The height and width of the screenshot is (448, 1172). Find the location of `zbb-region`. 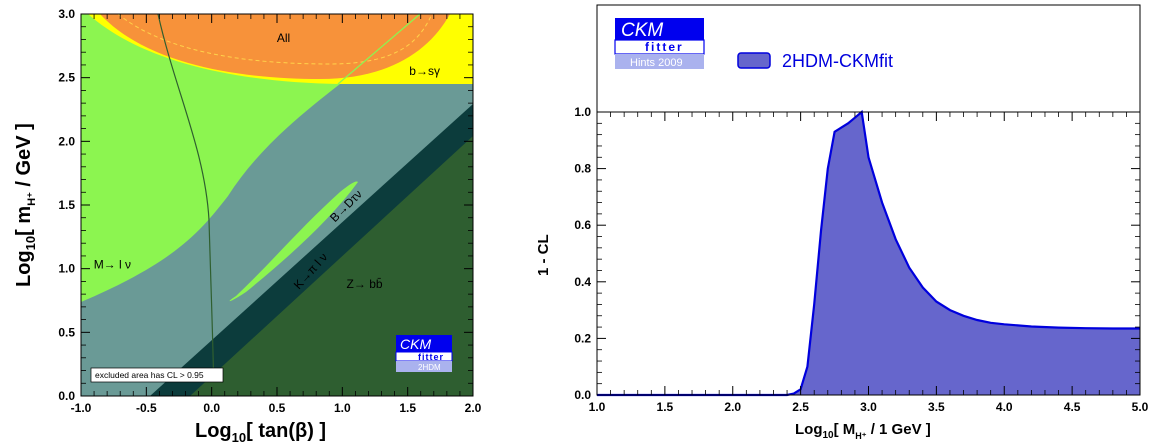

zbb-region is located at coordinates (331, 266).